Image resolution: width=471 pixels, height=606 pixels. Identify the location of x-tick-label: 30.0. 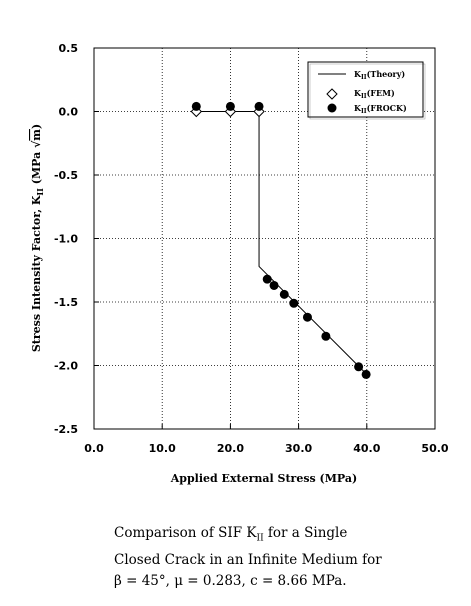
(298, 448).